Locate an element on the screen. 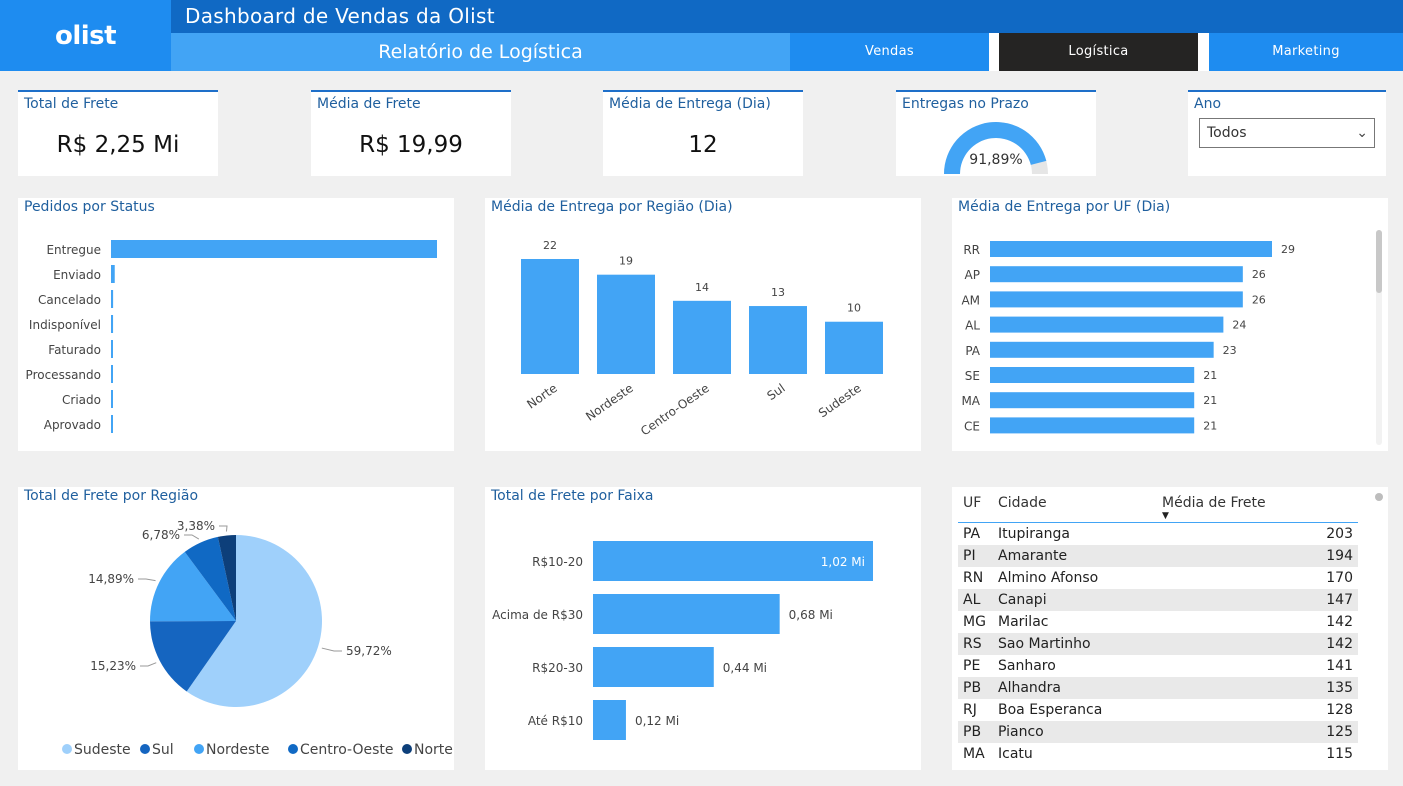 The image size is (1403, 786). uf-value-label: 29 is located at coordinates (1288, 249).